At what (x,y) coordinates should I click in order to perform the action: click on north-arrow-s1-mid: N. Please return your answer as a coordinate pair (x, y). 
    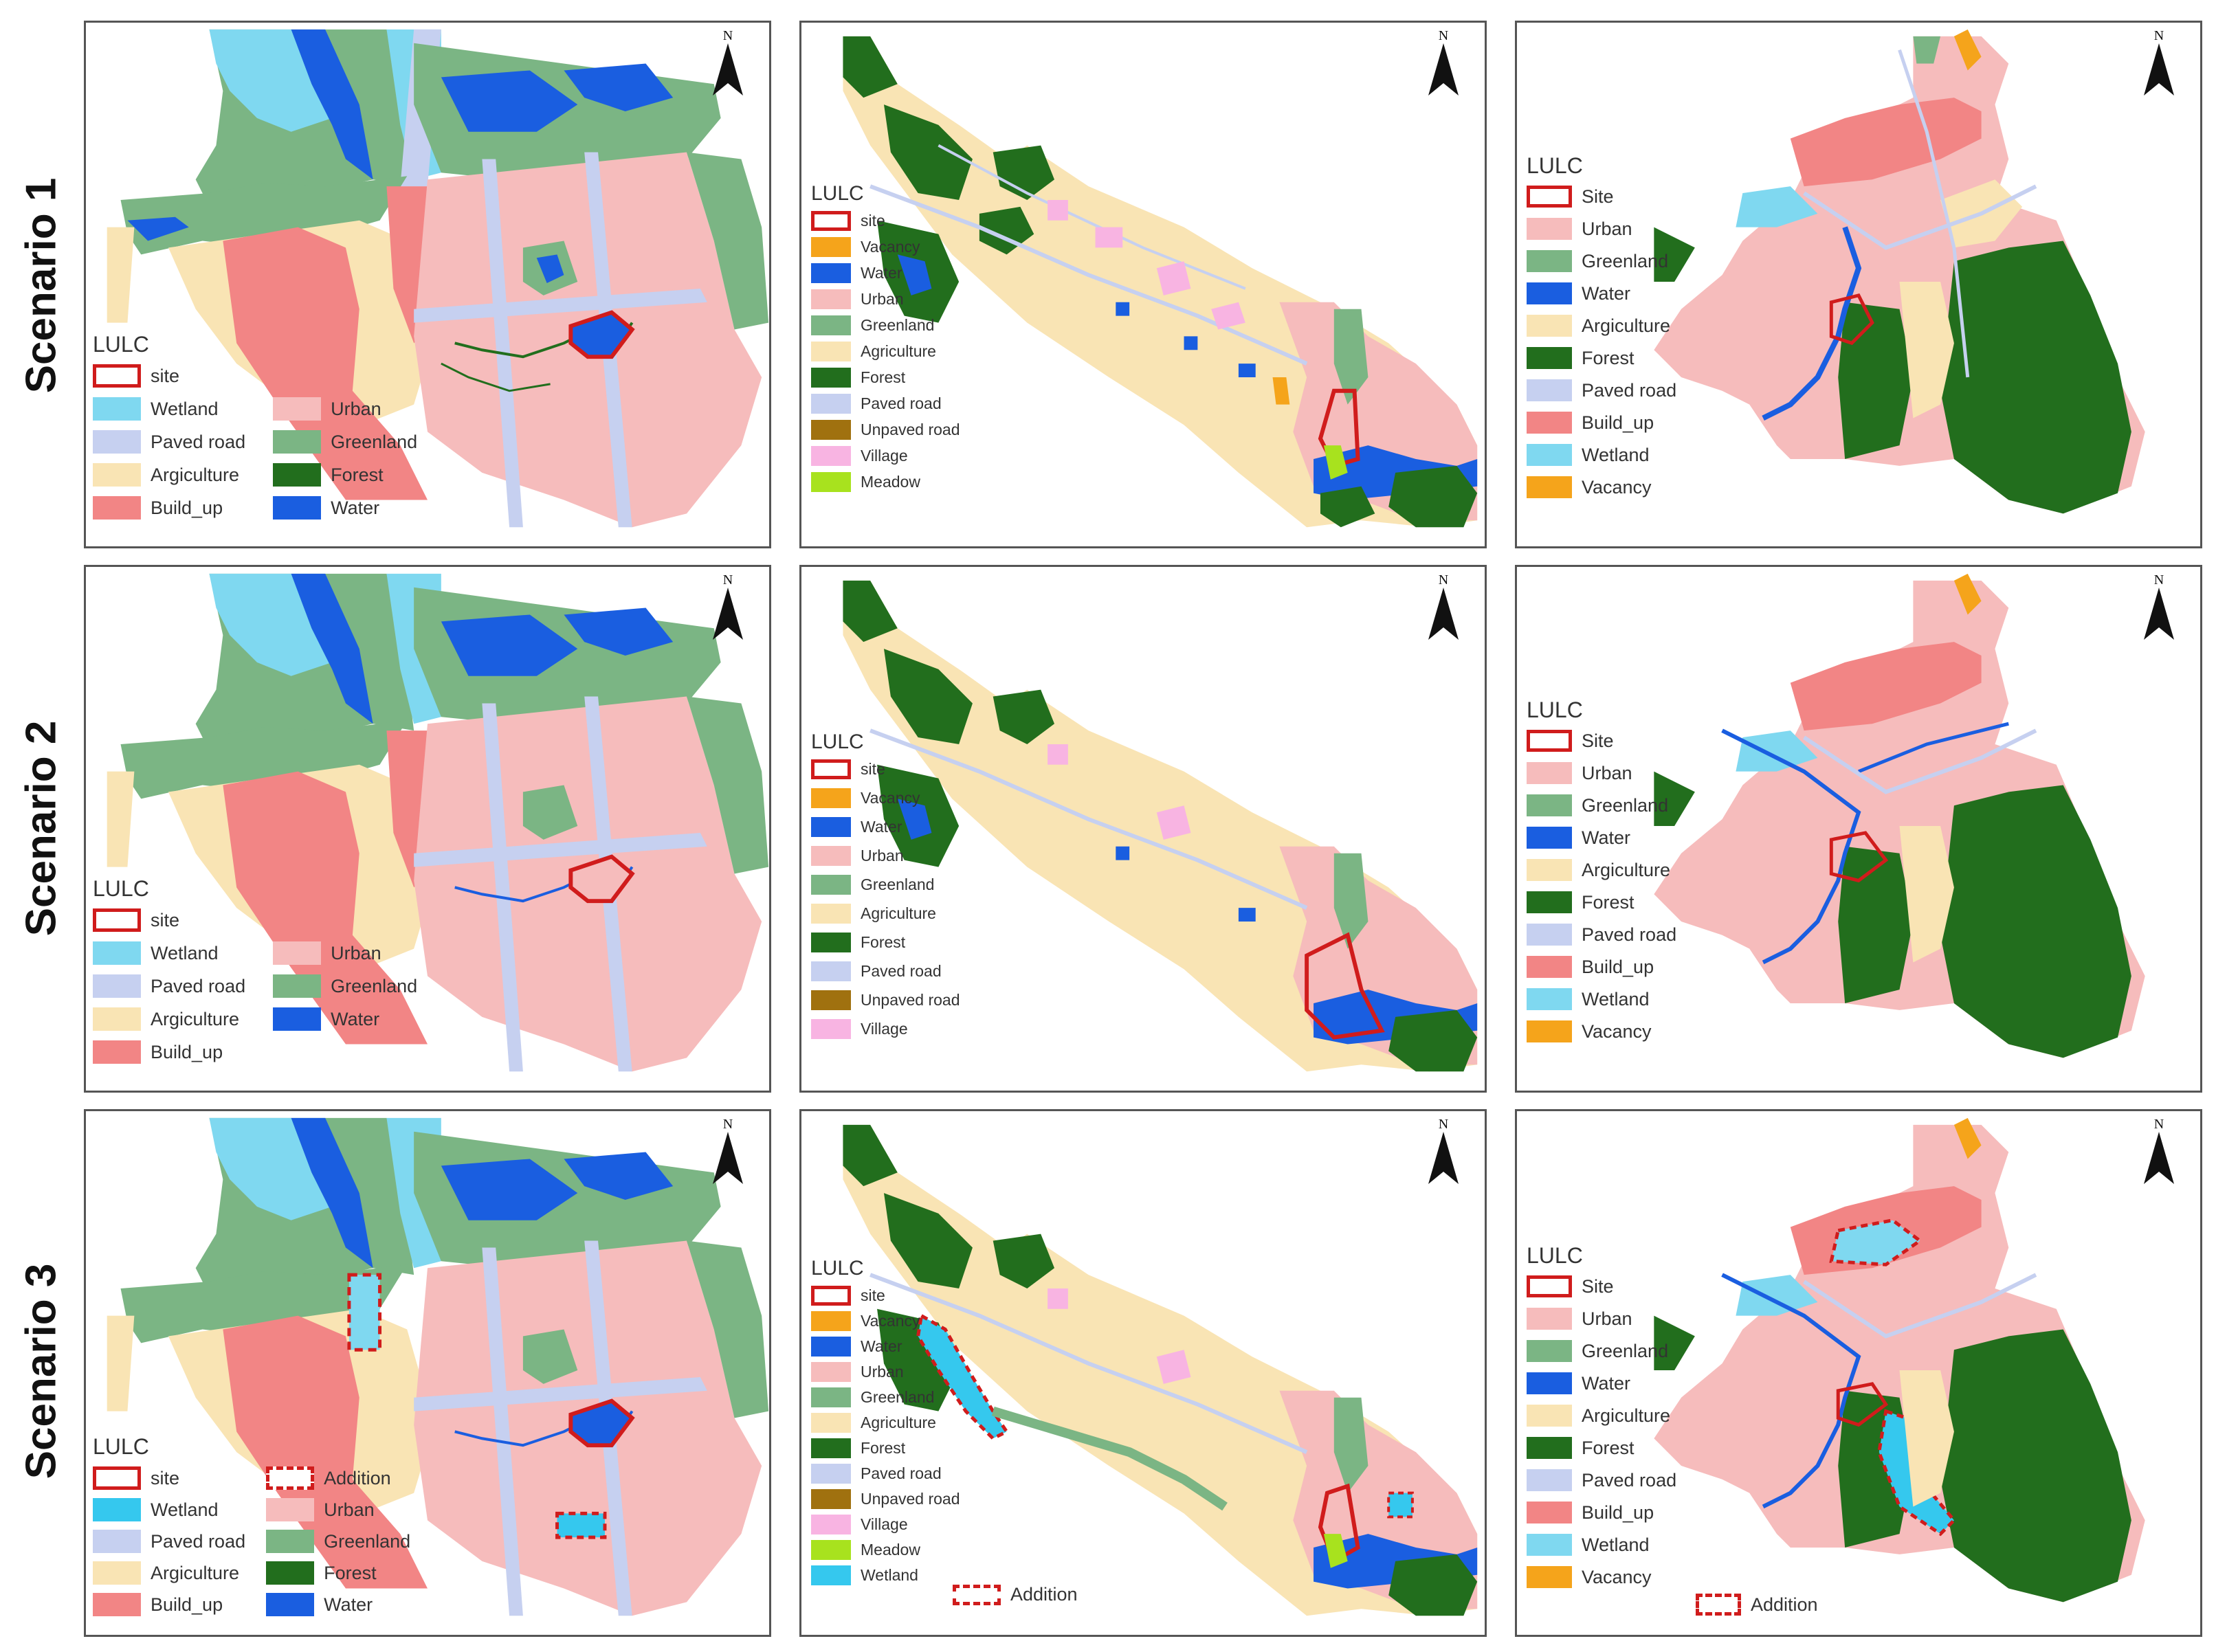
    Looking at the image, I should click on (1443, 66).